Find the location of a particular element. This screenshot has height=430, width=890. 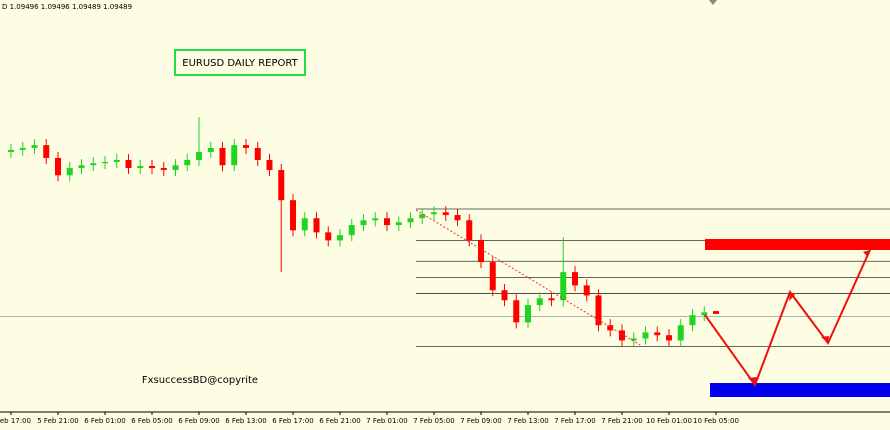

x-tick-label: 7 Feb 05:00 is located at coordinates (433, 421).